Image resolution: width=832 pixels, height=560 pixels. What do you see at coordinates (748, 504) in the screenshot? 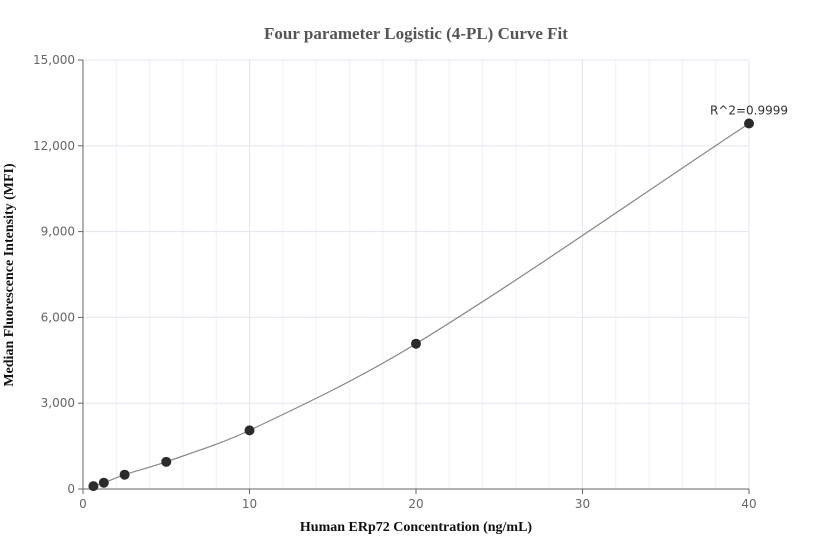
I see `x-tick-label: 40` at bounding box center [748, 504].